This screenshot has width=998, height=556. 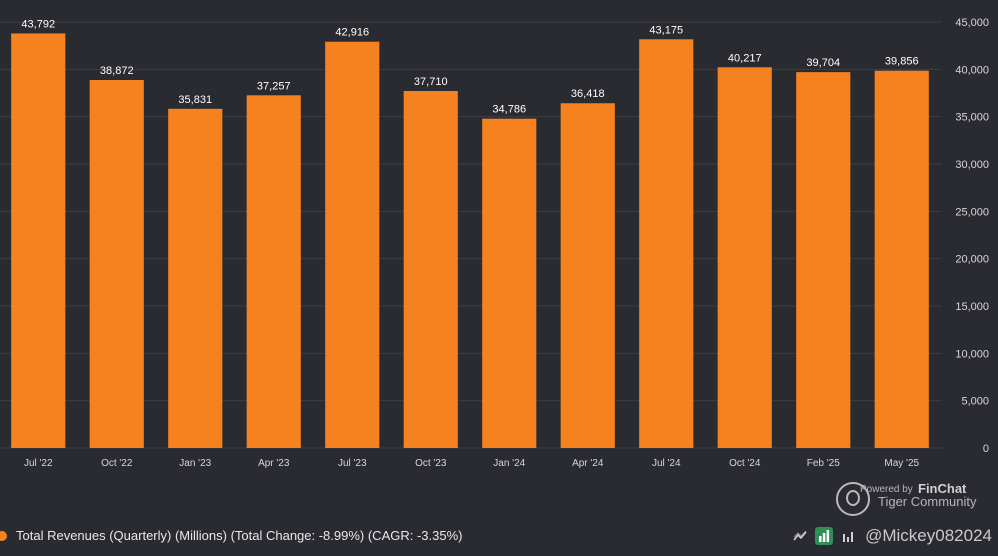 What do you see at coordinates (588, 463) in the screenshot?
I see `x-tick-label: Apr '24` at bounding box center [588, 463].